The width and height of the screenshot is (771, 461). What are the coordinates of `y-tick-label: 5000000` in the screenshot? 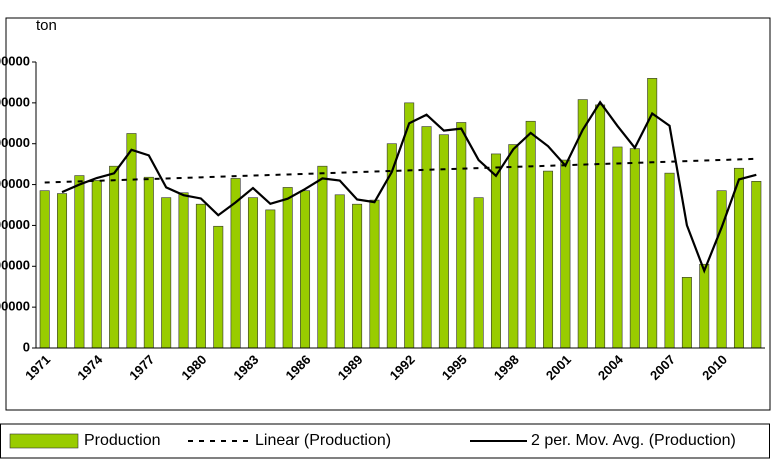 It's located at (15, 142).